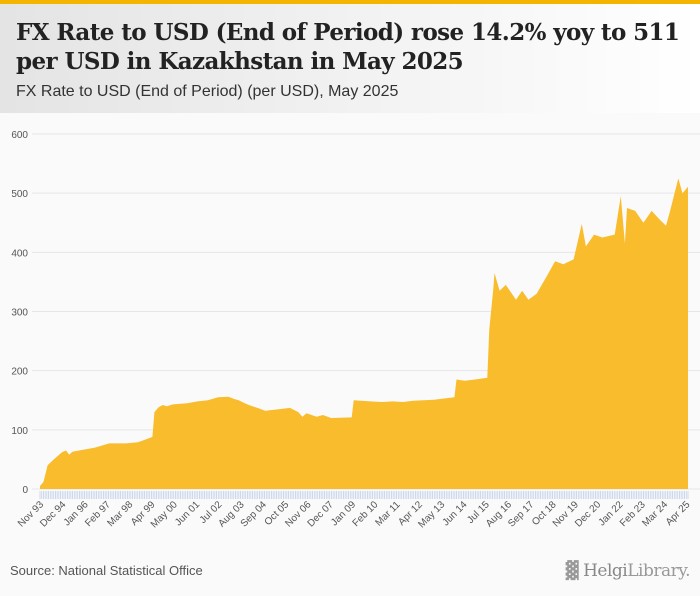  Describe the element at coordinates (388, 514) in the screenshot. I see `x-tick-label: Mar 11` at that location.